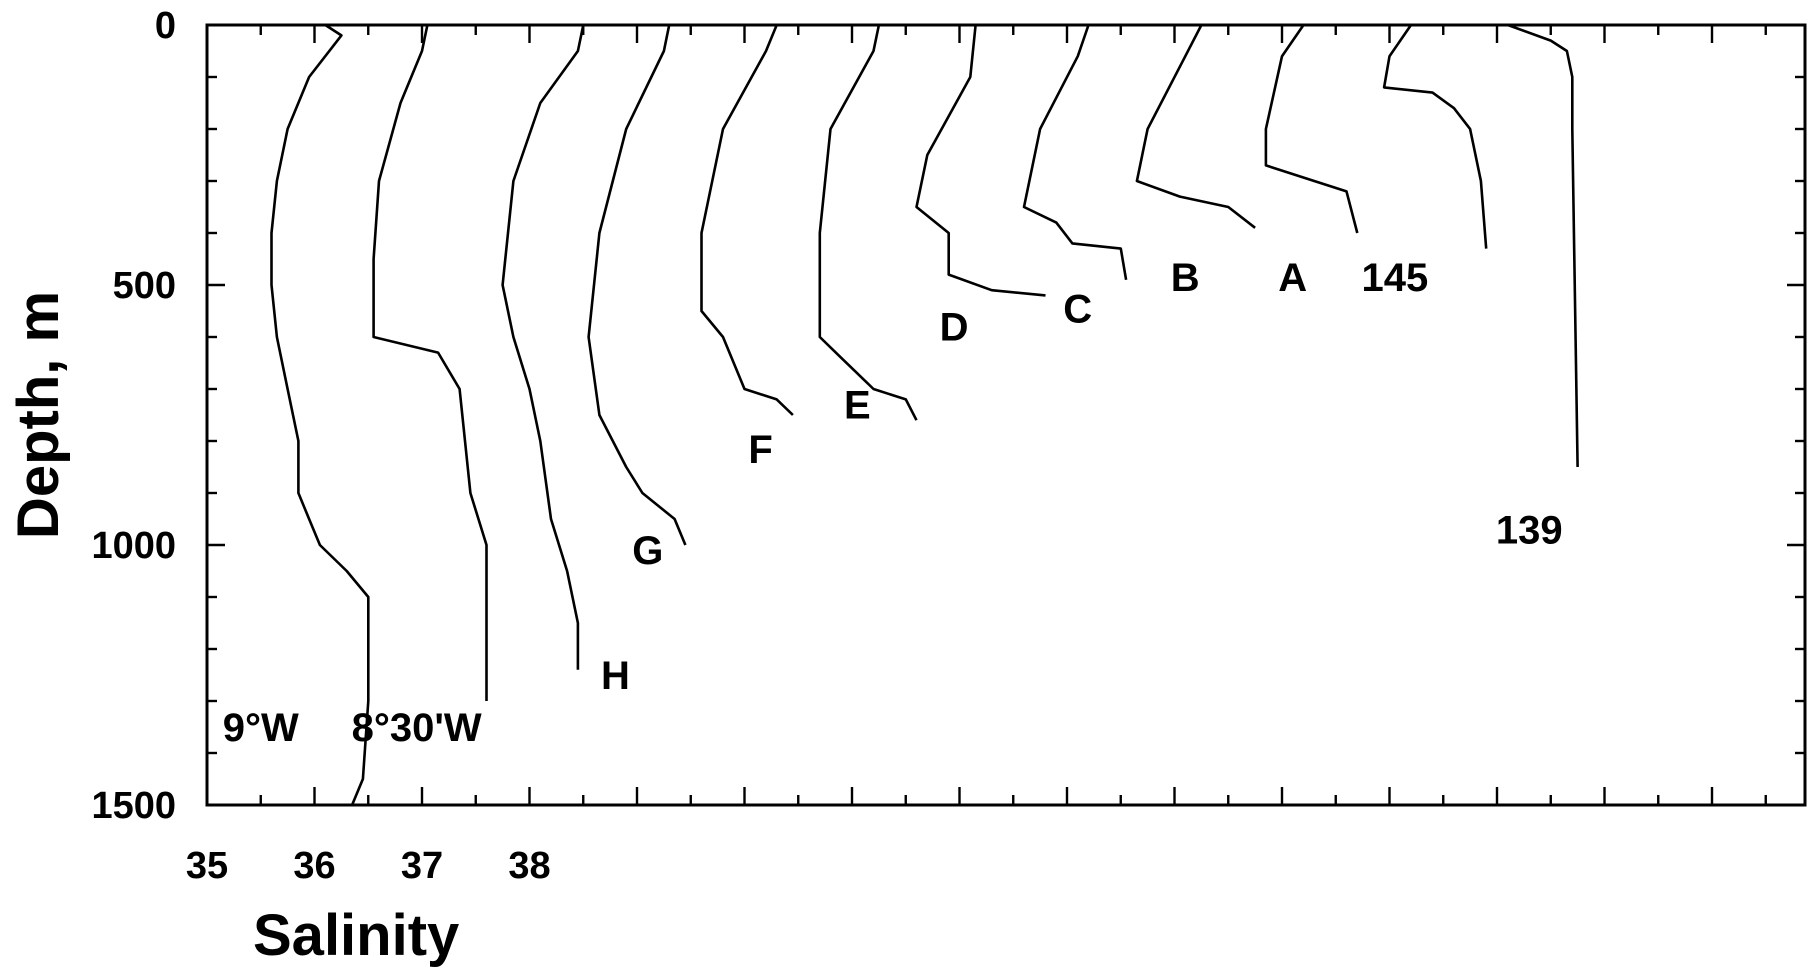  What do you see at coordinates (954, 328) in the screenshot?
I see `profile-label: D` at bounding box center [954, 328].